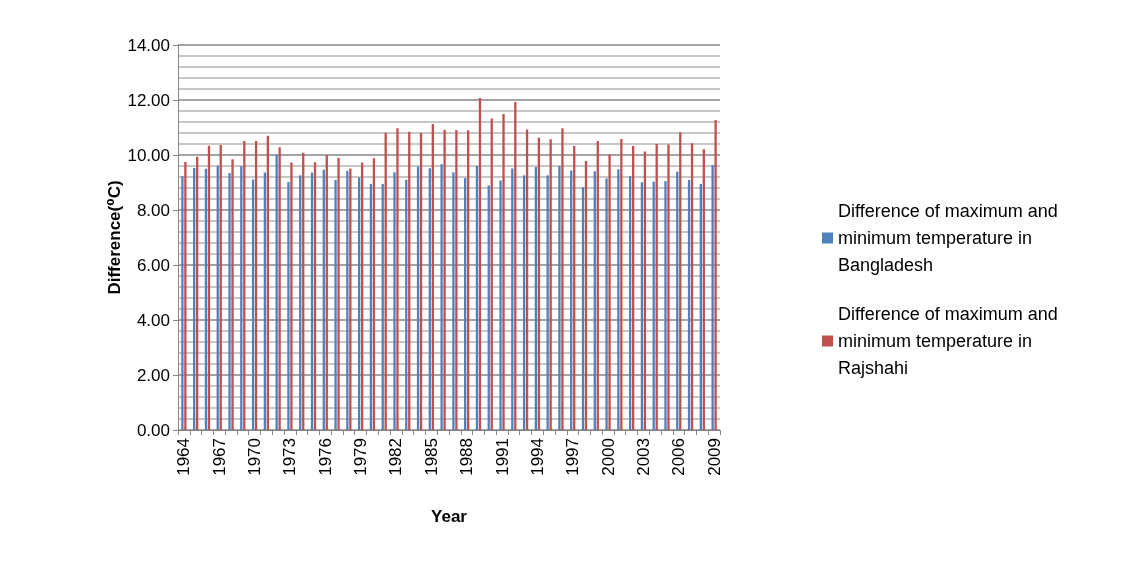 This screenshot has width=1121, height=579. I want to click on x-tick-label: 1967, so click(219, 457).